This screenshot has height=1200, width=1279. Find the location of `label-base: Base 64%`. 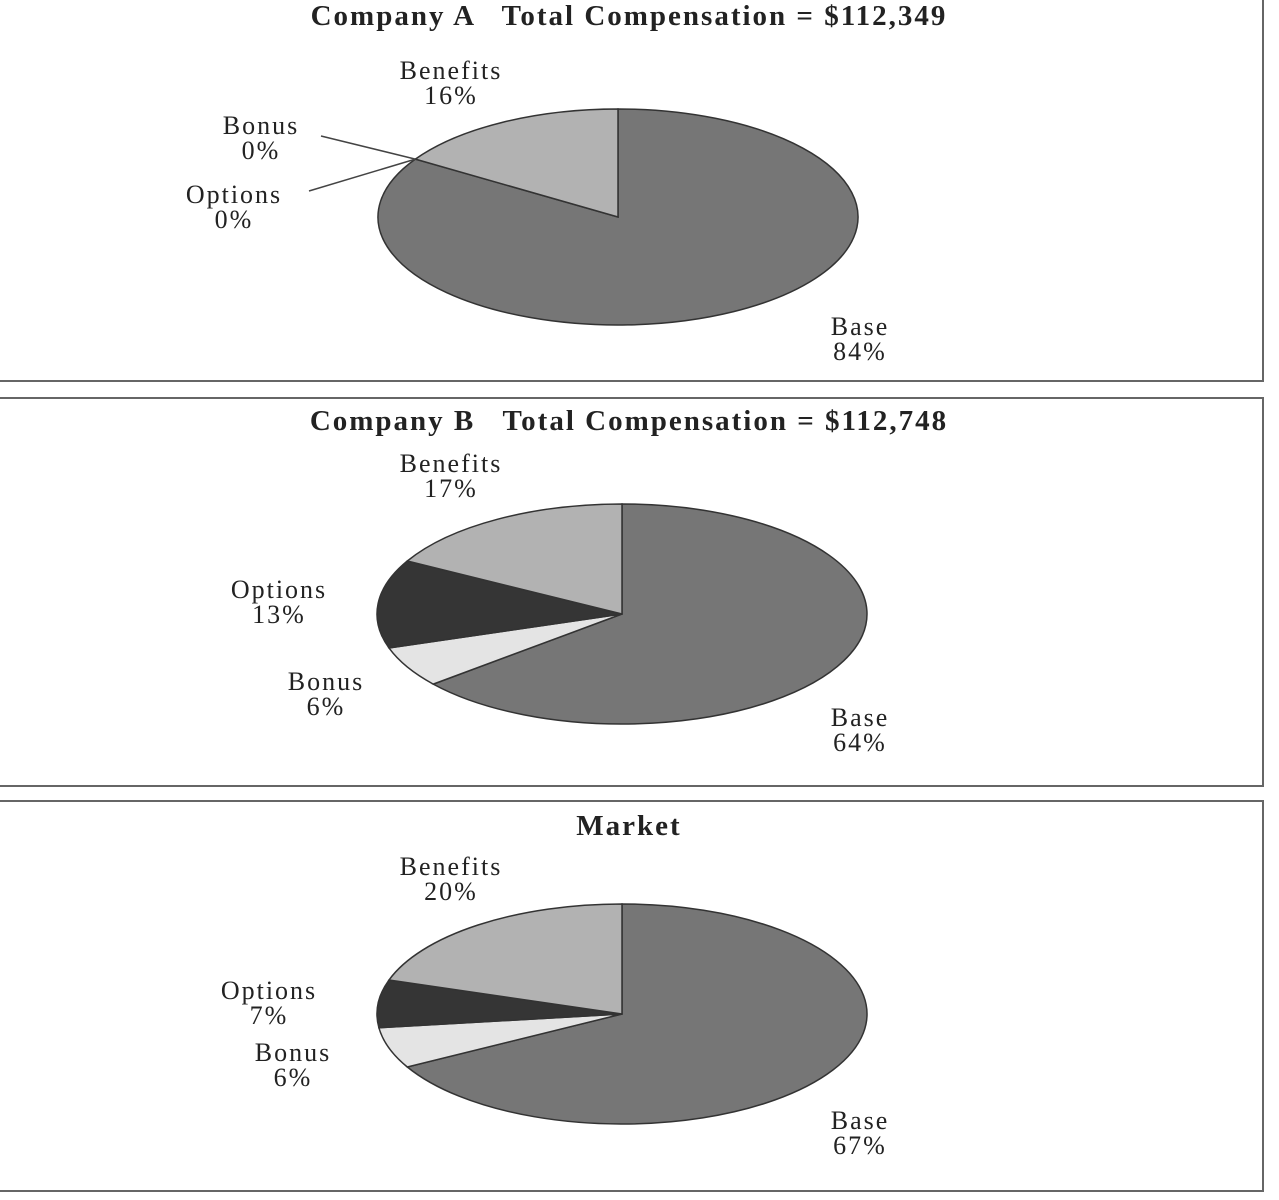

label-base: Base 64% is located at coordinates (860, 730).